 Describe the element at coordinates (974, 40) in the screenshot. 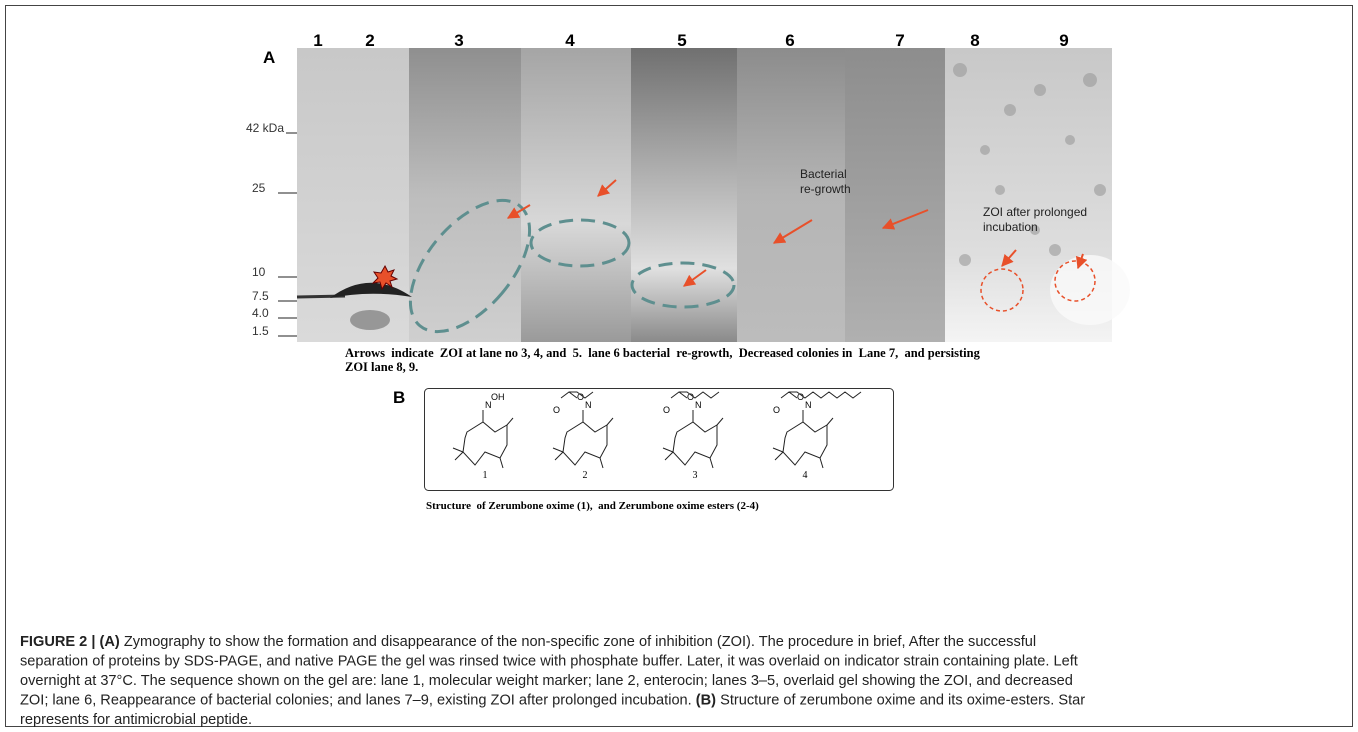

I see `lane-number: 8` at that location.